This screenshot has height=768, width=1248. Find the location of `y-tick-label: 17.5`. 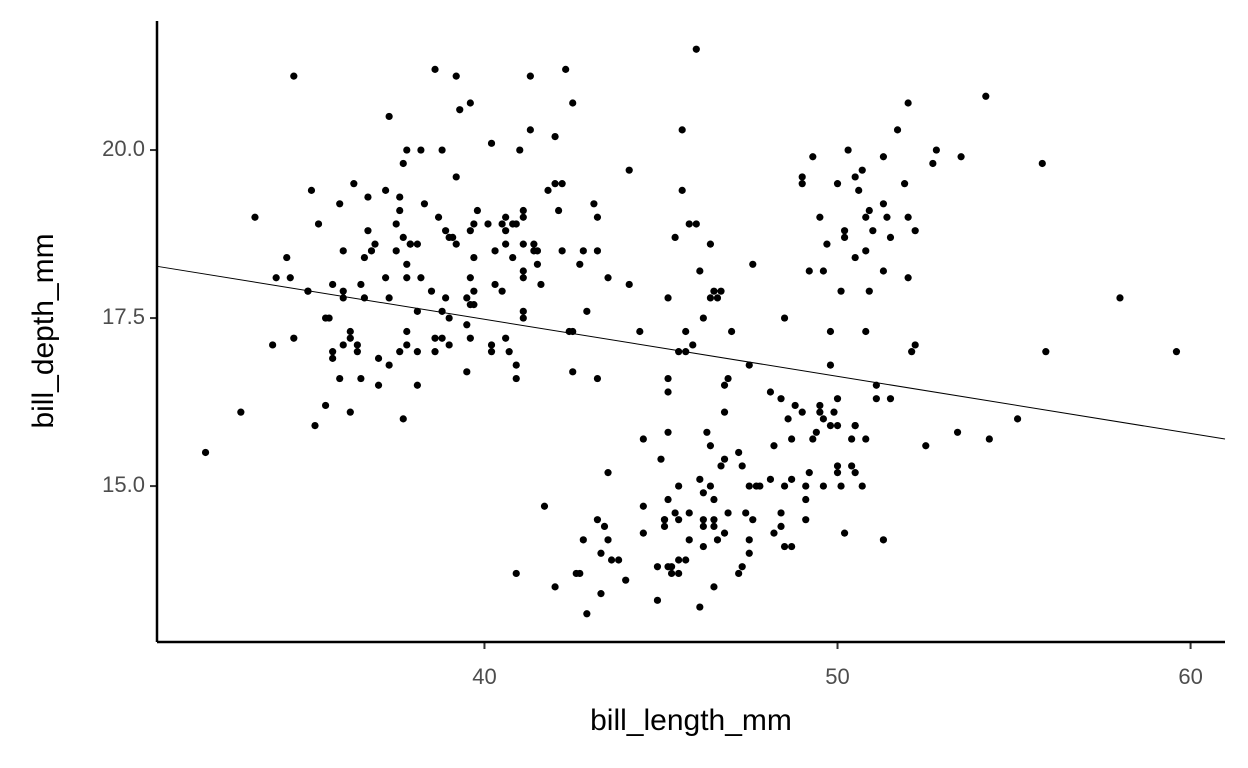

y-tick-label: 17.5 is located at coordinates (123, 316).